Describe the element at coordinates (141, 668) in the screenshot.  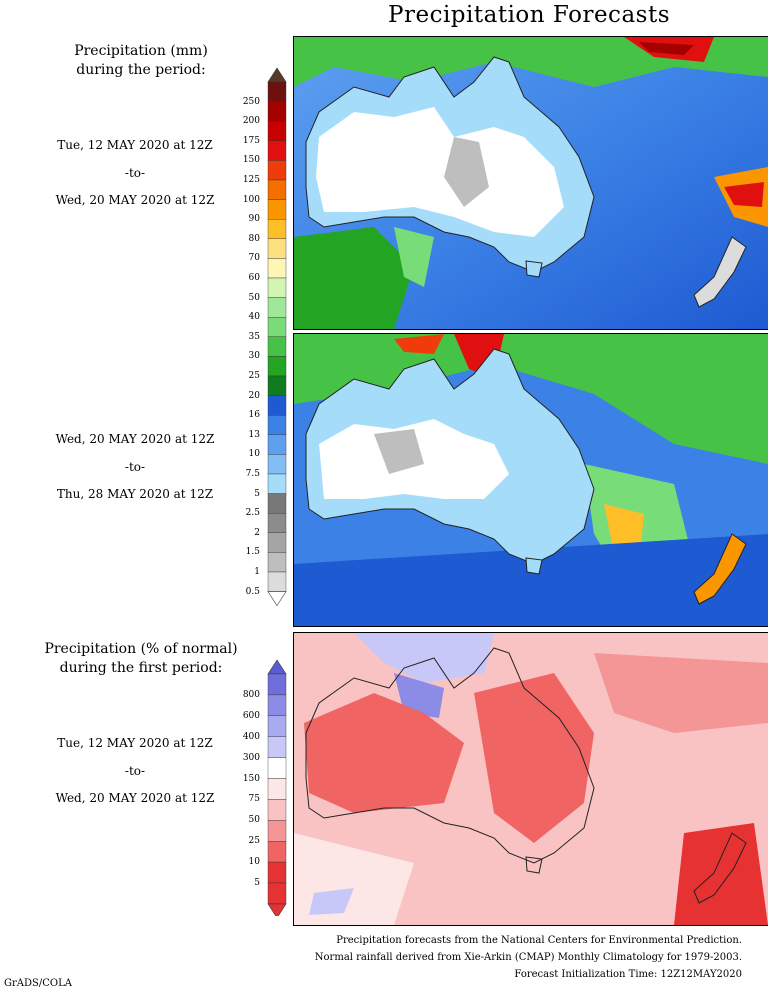
I see `anomaly-heading-line2: during the first period:` at that location.